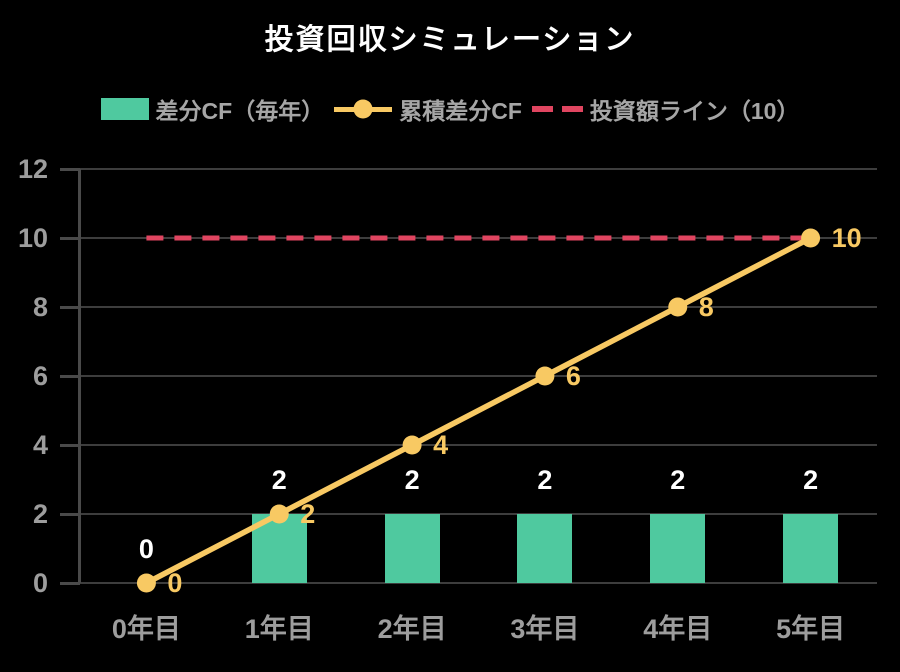  I want to click on x-axis-tick-label: 2年目, so click(412, 629).